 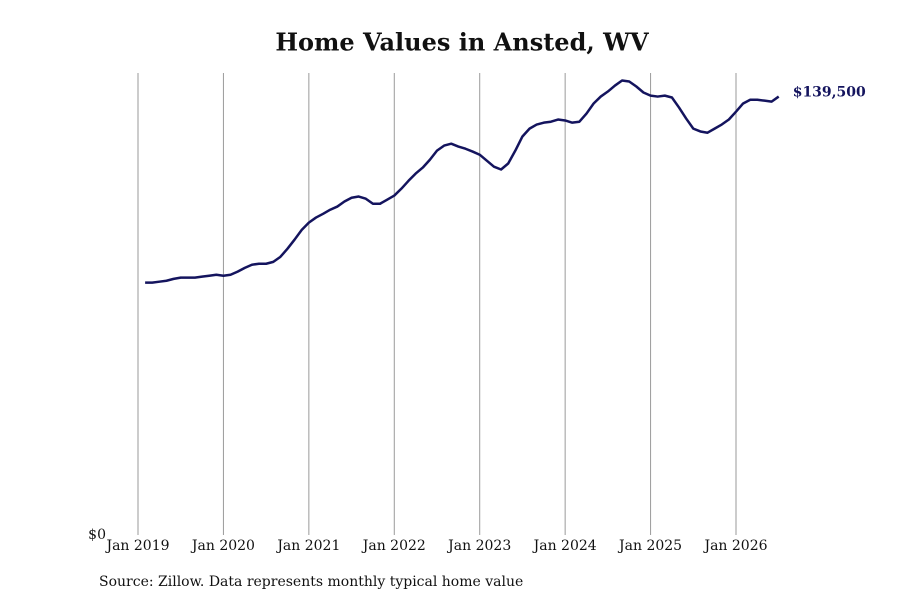 I want to click on y-tick-label: $0, so click(x=97, y=535).